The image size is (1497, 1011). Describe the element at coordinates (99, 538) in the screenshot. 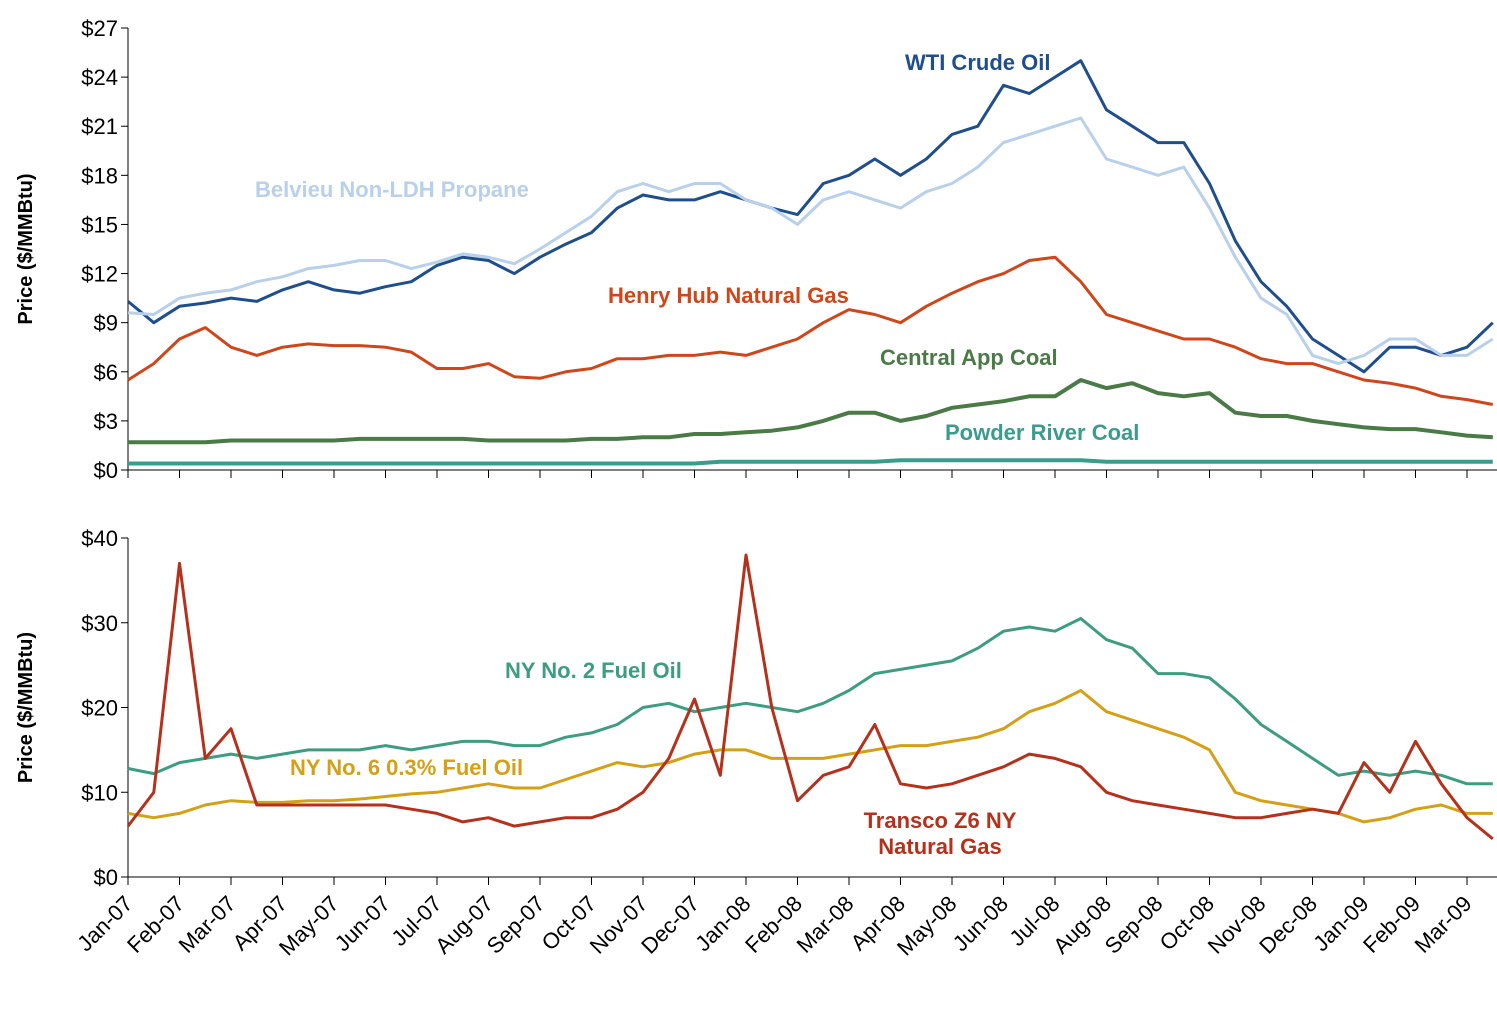

I see `y-tick-label: $40` at that location.